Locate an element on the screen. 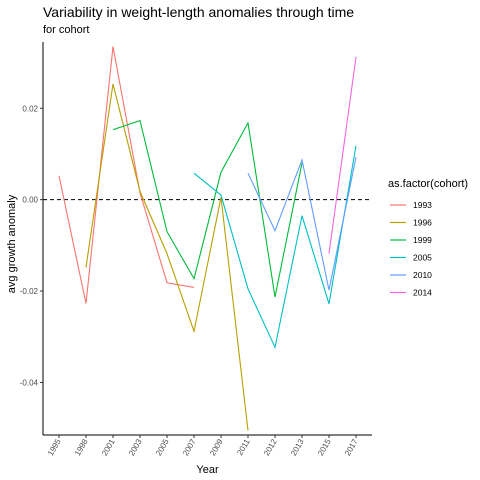  y-axis-title: avg growth anomaly is located at coordinates (12, 243).